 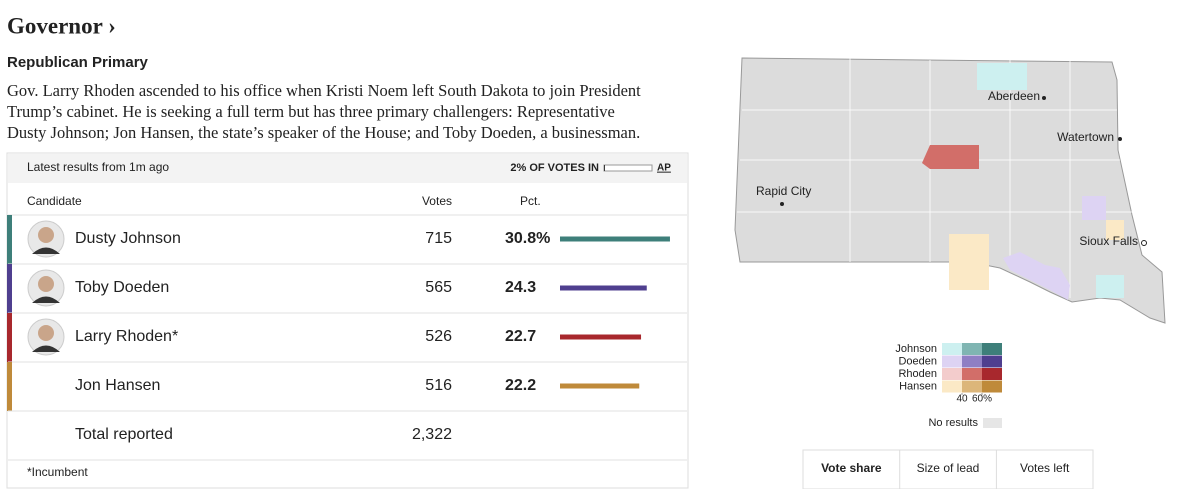 I want to click on section-title: Governor ›, so click(x=61, y=25).